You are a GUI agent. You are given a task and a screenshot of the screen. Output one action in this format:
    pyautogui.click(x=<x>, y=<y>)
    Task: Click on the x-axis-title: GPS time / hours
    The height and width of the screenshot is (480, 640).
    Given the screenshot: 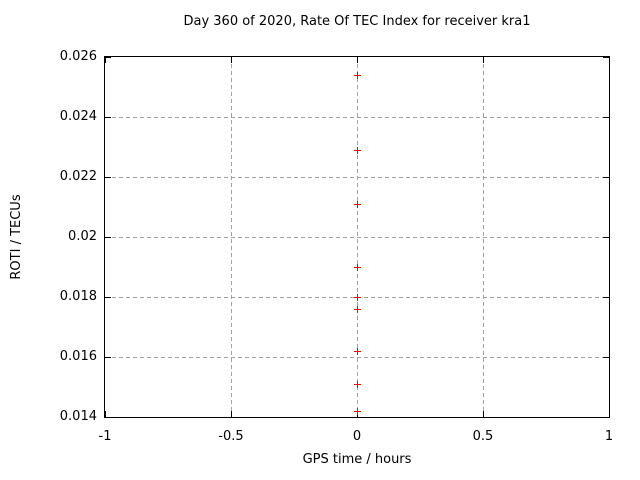 What is the action you would take?
    pyautogui.click(x=357, y=459)
    